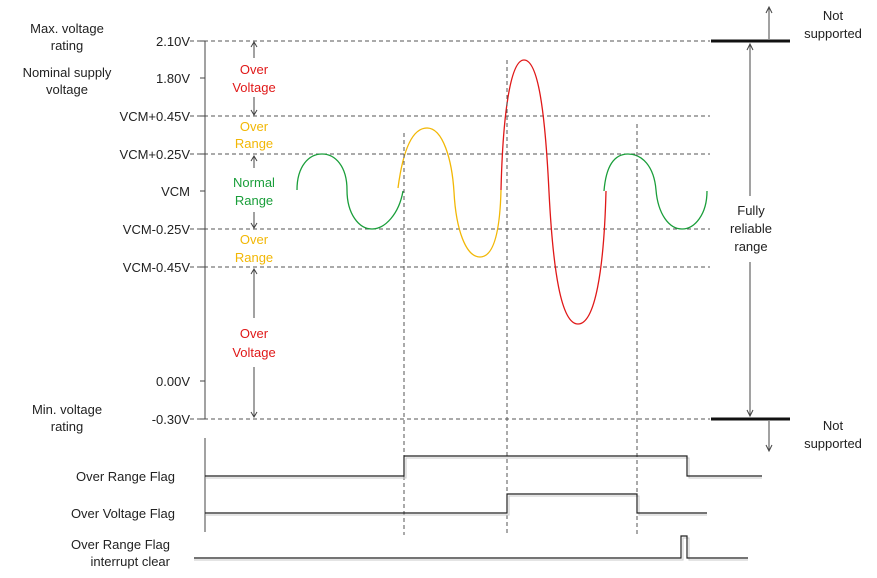  I want to click on label-vcm-plus-045: VCM+0.45V, so click(155, 116).